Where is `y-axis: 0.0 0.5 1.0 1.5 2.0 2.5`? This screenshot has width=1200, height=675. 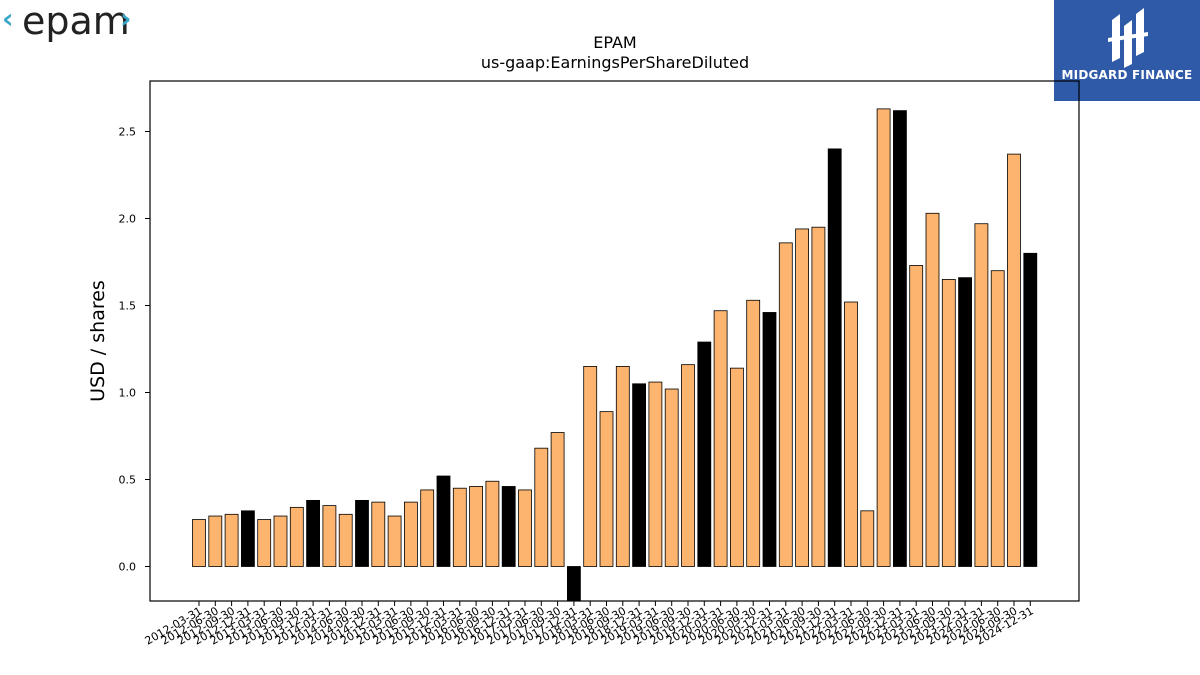 y-axis: 0.0 0.5 1.0 1.5 2.0 2.5 is located at coordinates (134, 350).